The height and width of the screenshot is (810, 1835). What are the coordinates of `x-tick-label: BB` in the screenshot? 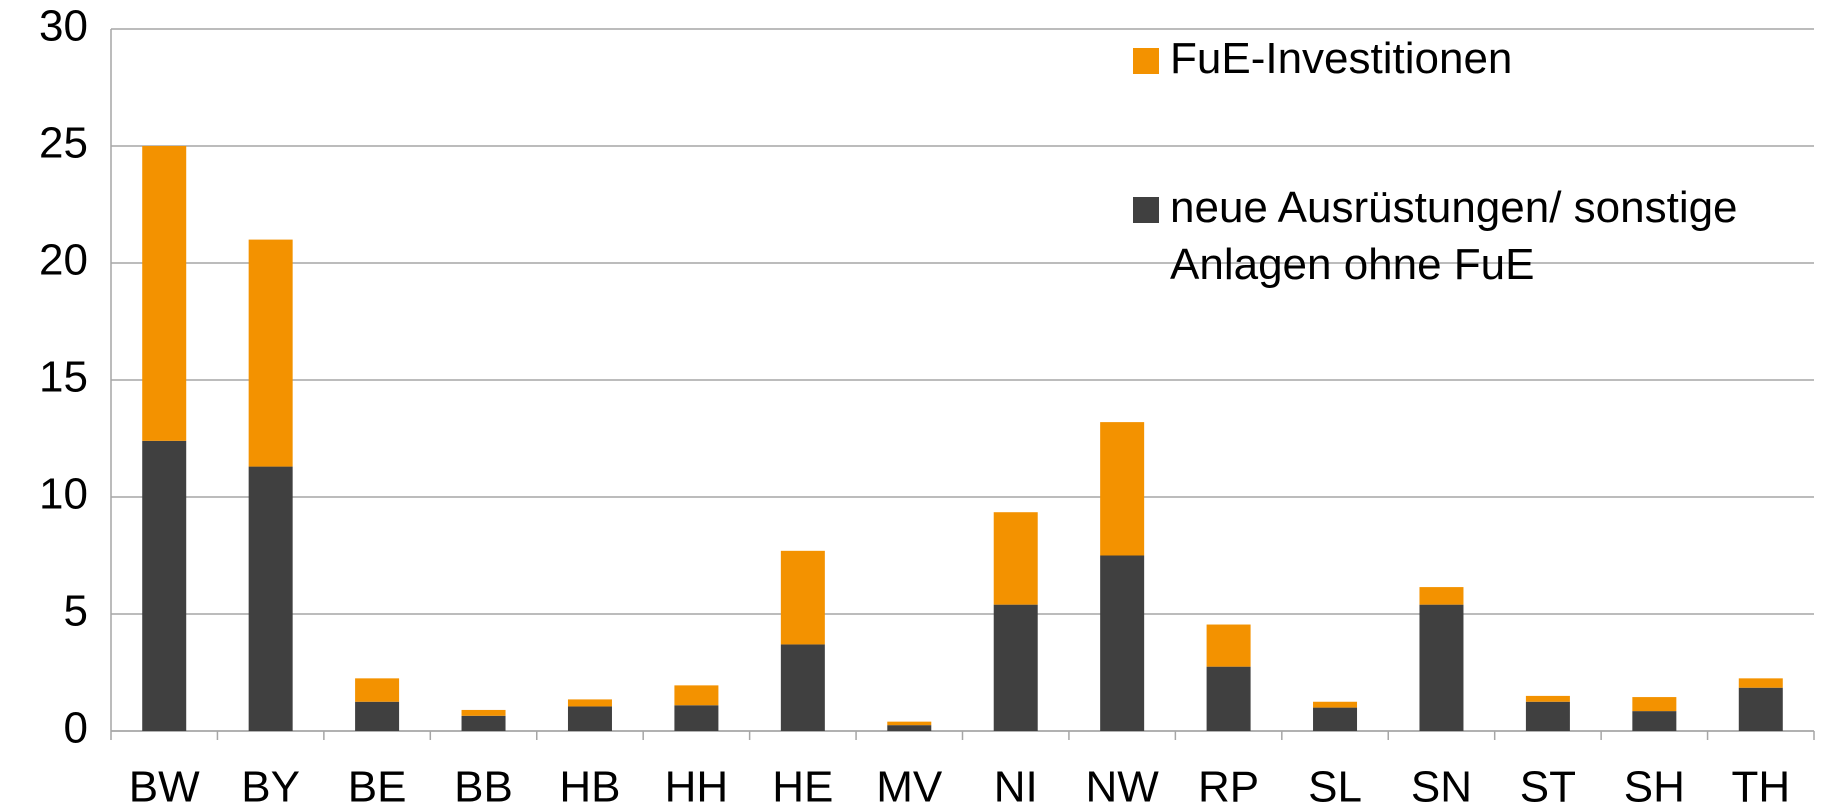 It's located at (483, 786).